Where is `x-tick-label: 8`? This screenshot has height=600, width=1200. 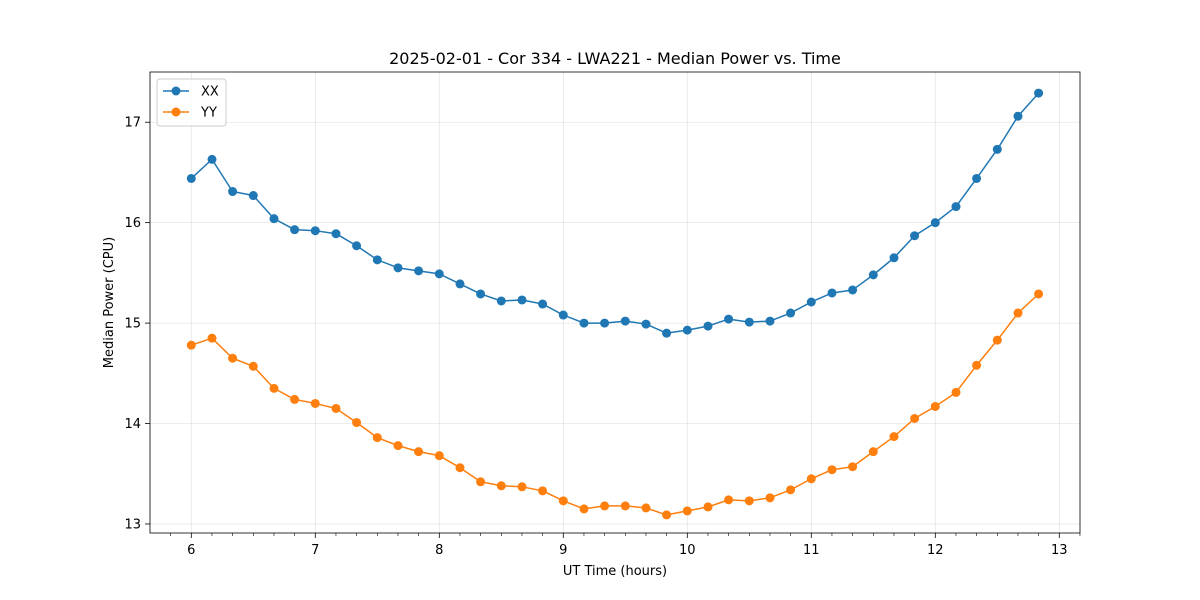 x-tick-label: 8 is located at coordinates (439, 550).